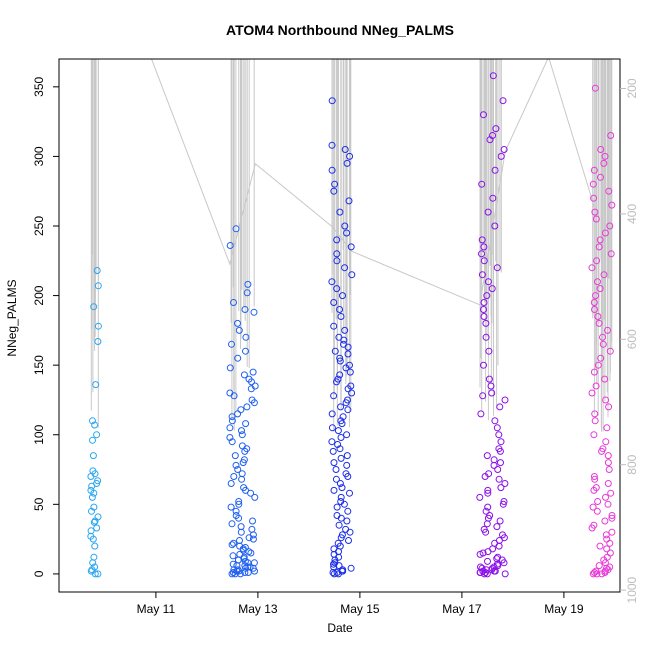 The width and height of the screenshot is (650, 650). Describe the element at coordinates (39, 156) in the screenshot. I see `y-tick-label: 300` at that location.